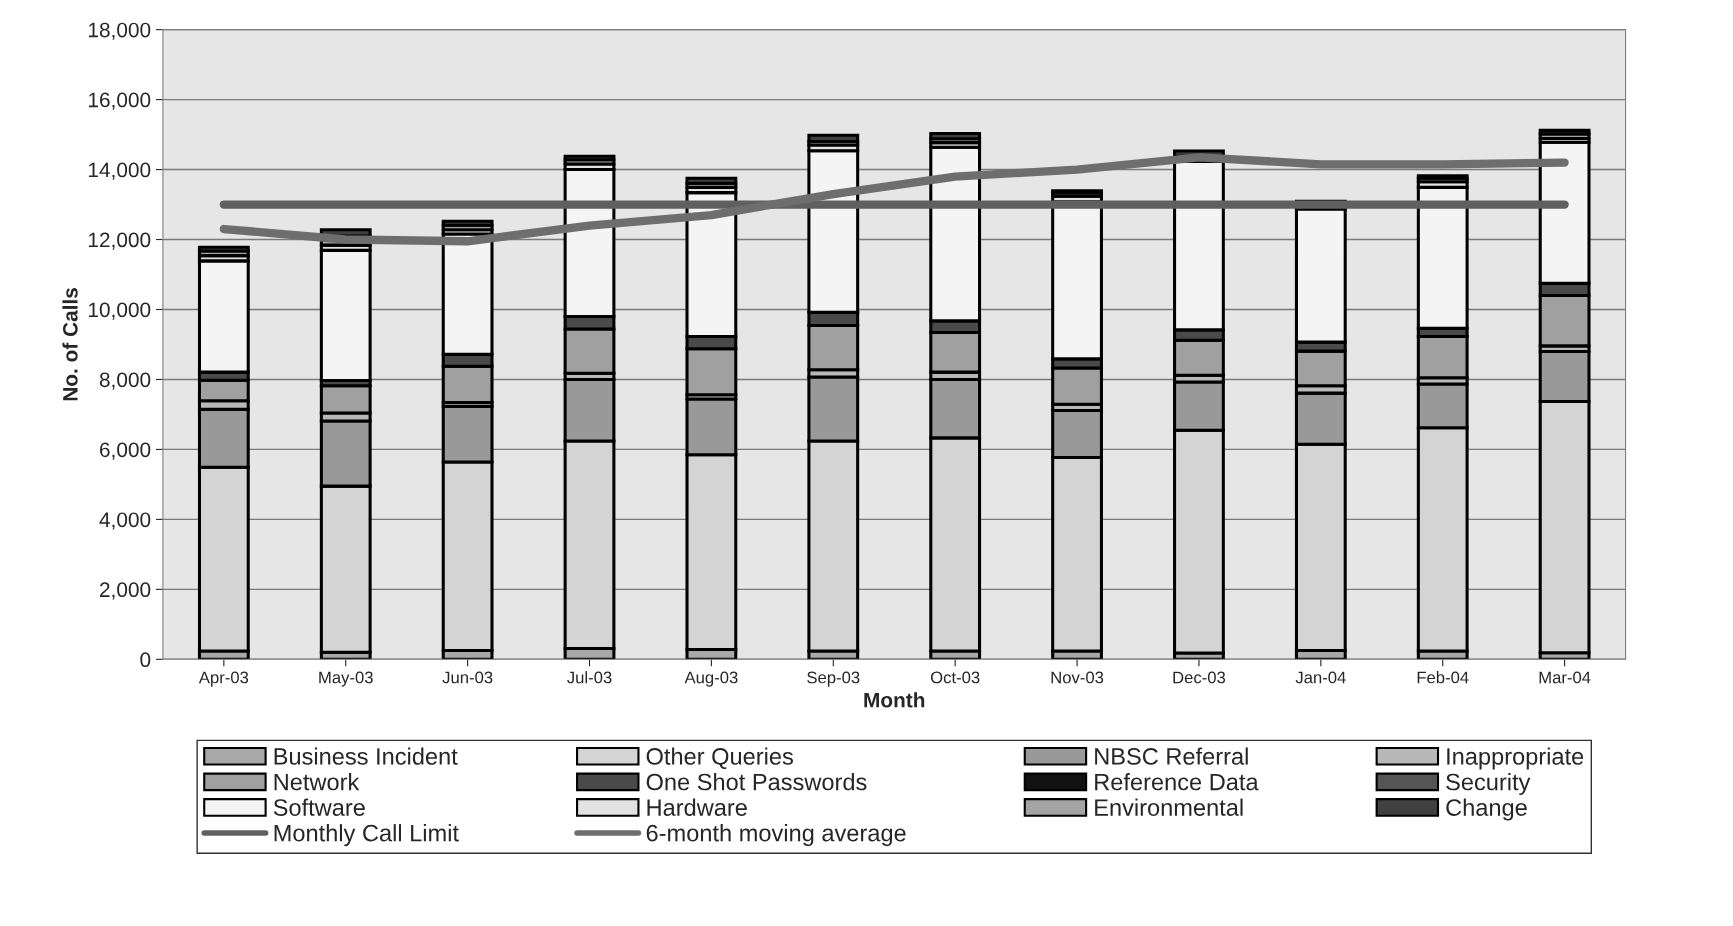 The width and height of the screenshot is (1733, 926). What do you see at coordinates (366, 835) in the screenshot?
I see `legend-label: Monthly Call Limit` at bounding box center [366, 835].